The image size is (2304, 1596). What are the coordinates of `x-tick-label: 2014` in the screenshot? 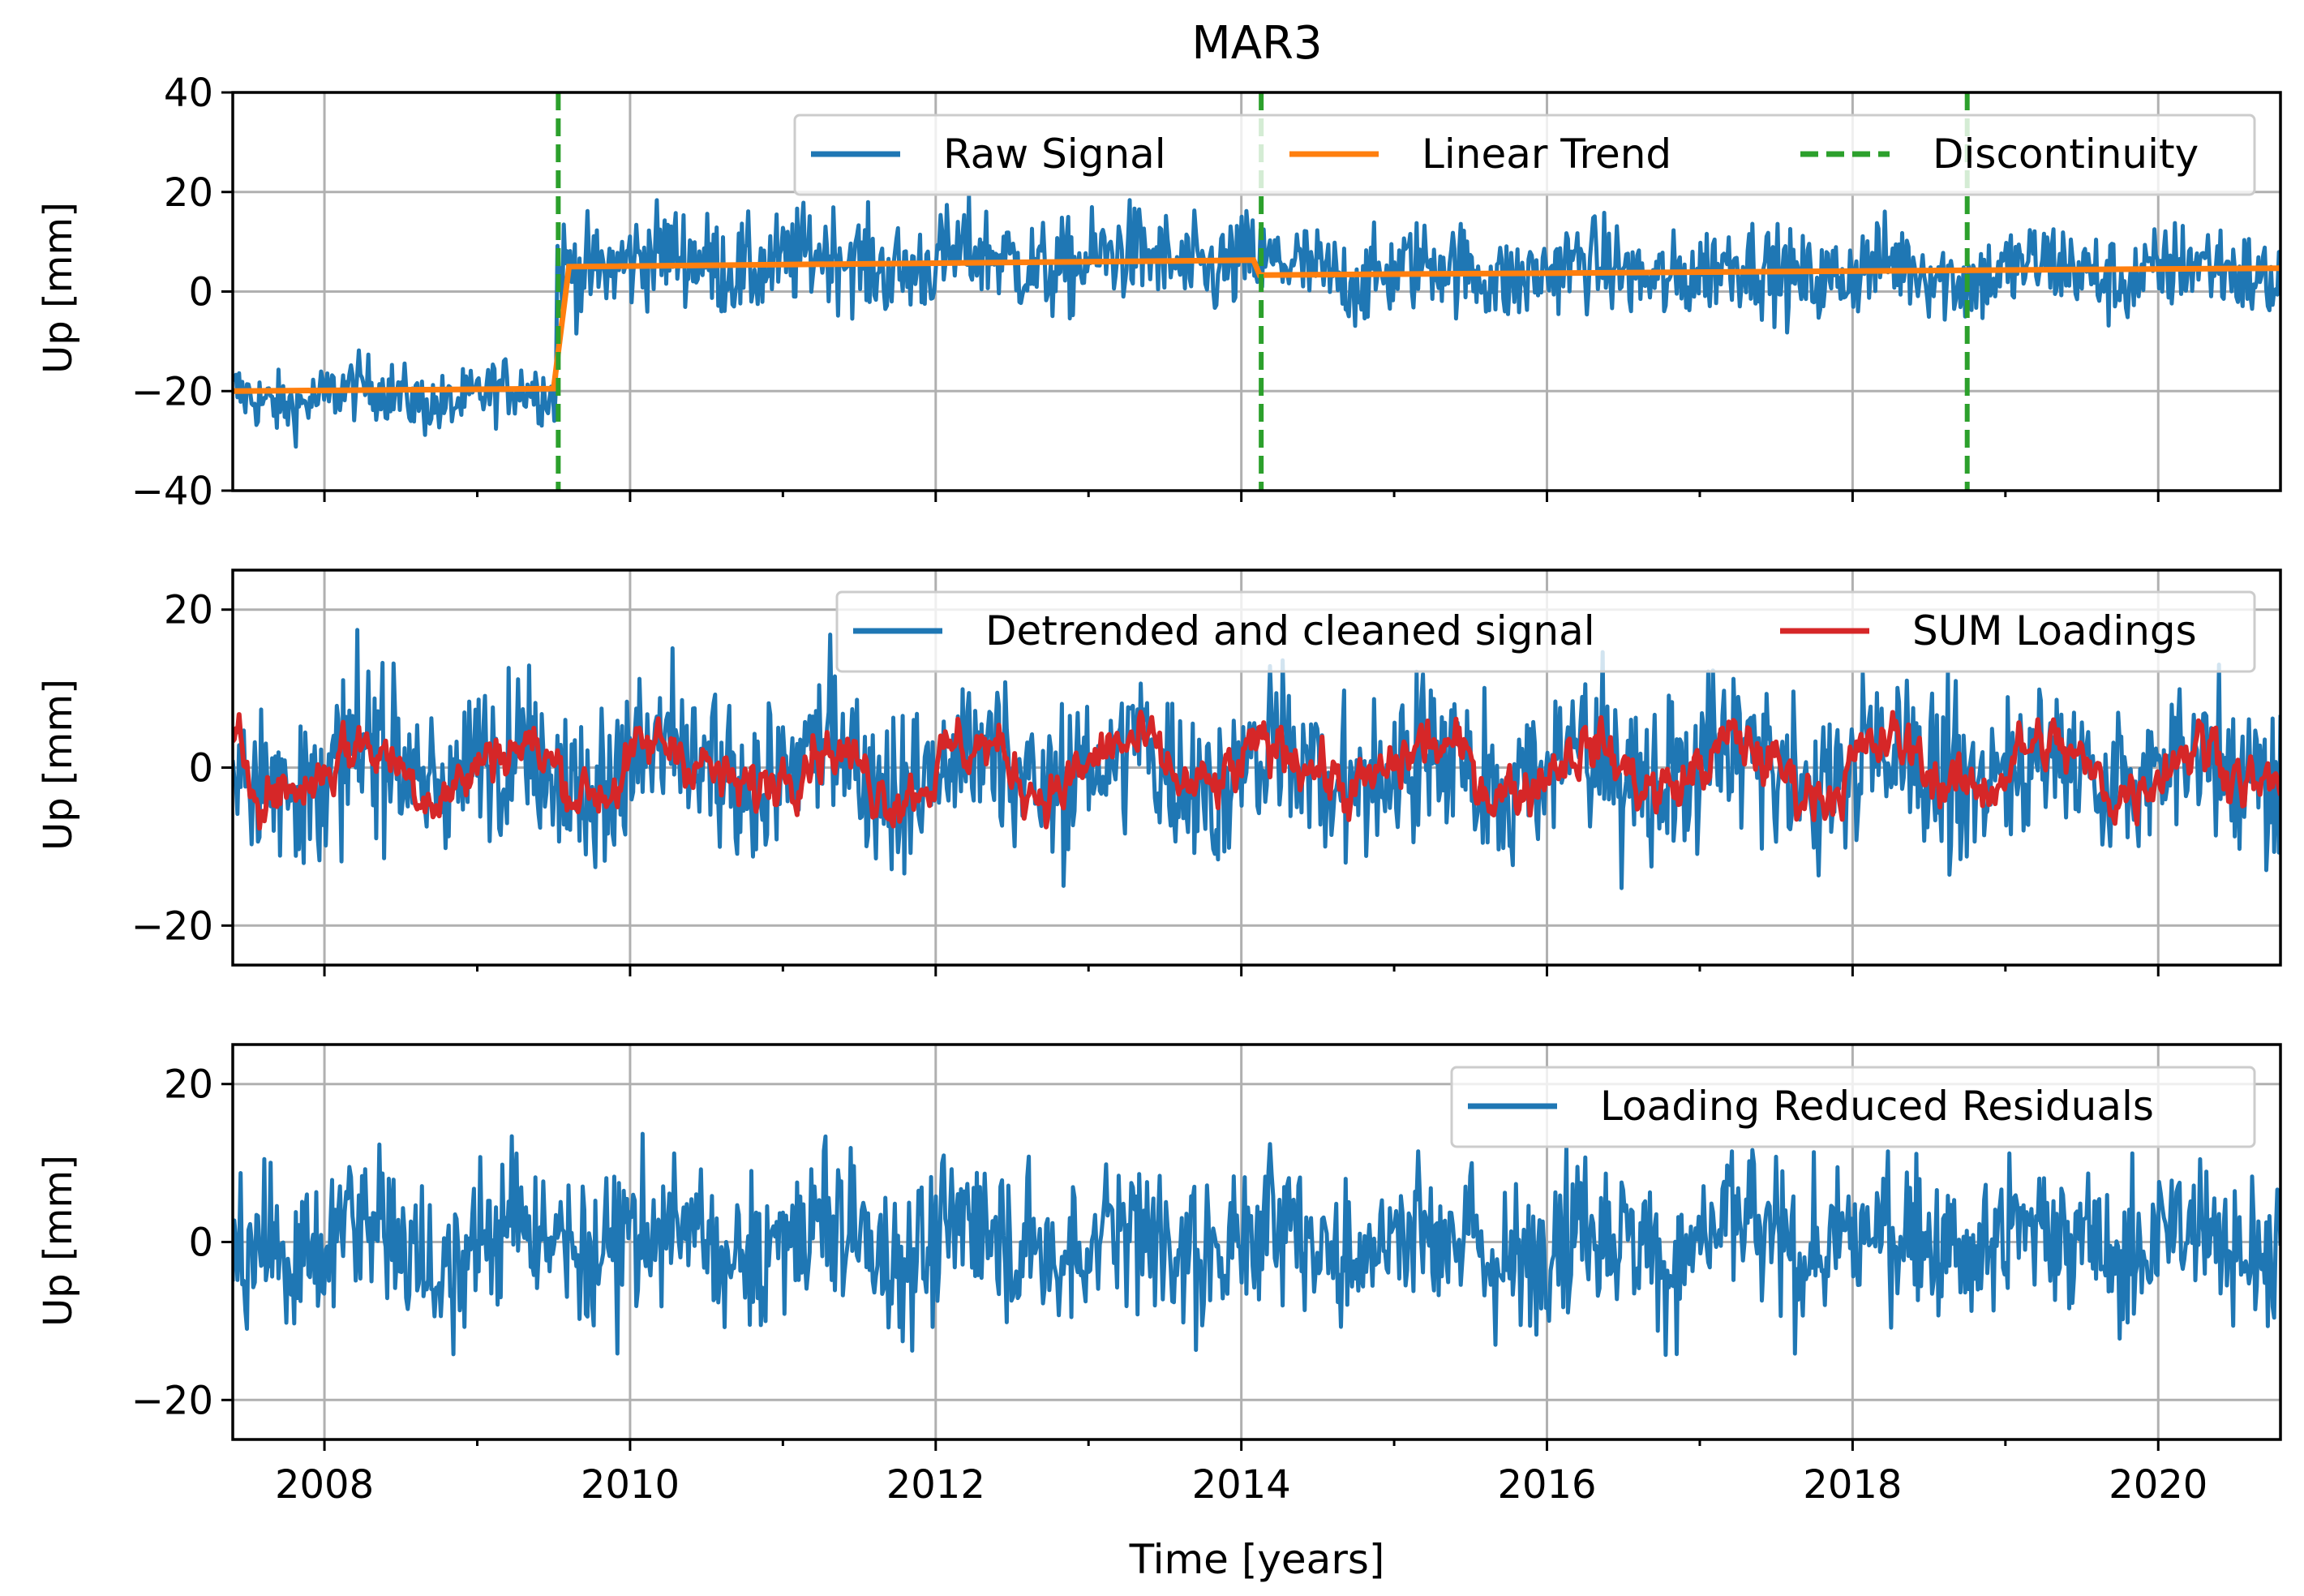 It's located at (1242, 1485).